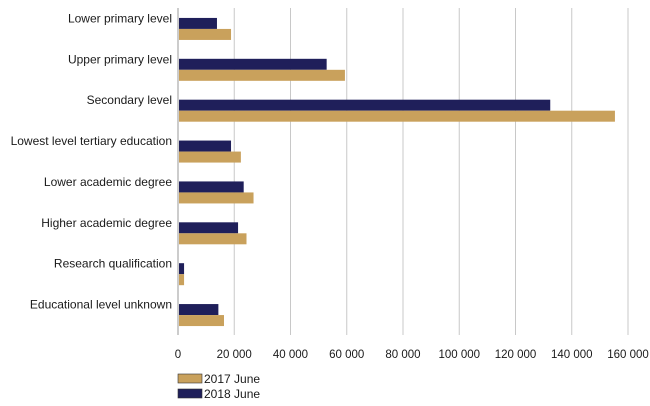 This screenshot has width=650, height=406. I want to click on x-tick-label: 80 000, so click(402, 355).